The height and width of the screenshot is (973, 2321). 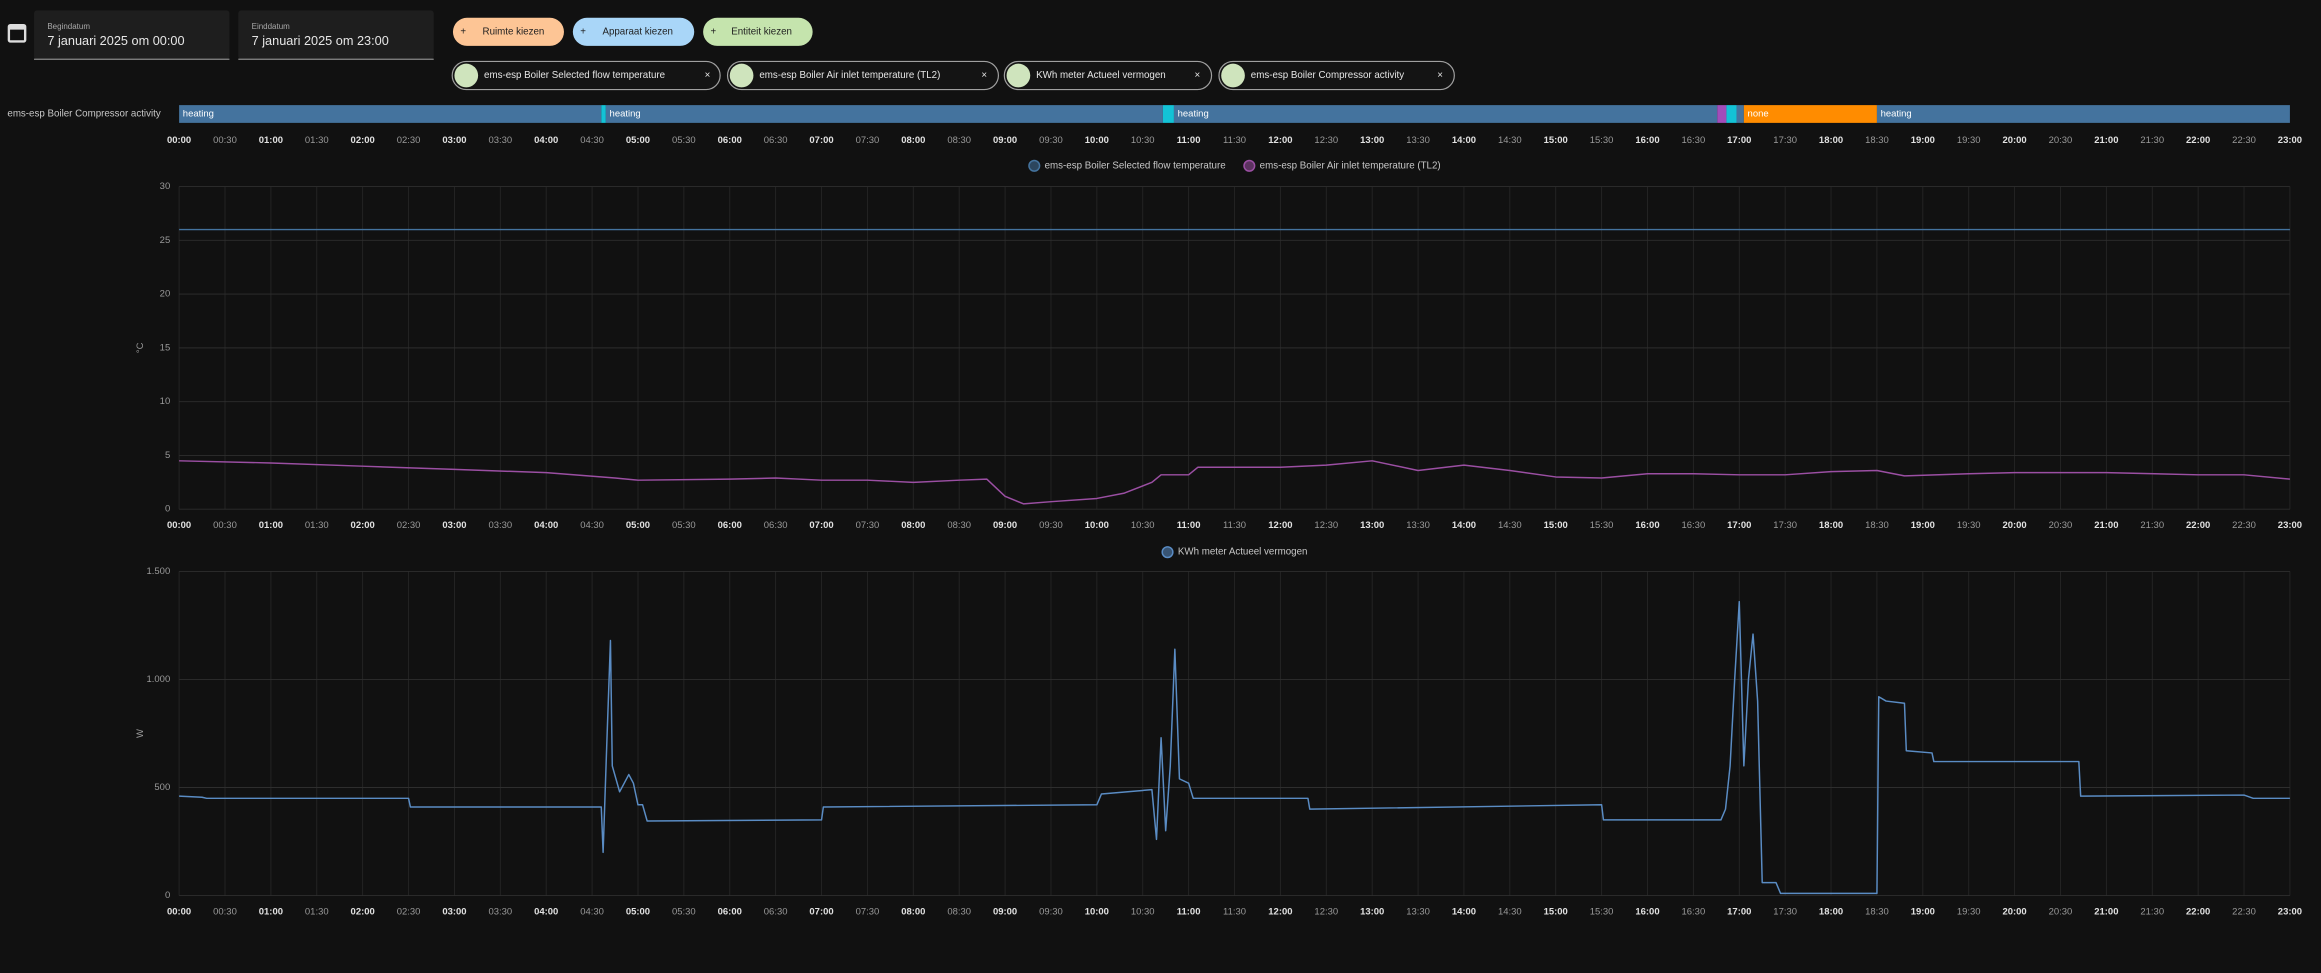 I want to click on y-axis-label: °C, so click(x=140, y=347).